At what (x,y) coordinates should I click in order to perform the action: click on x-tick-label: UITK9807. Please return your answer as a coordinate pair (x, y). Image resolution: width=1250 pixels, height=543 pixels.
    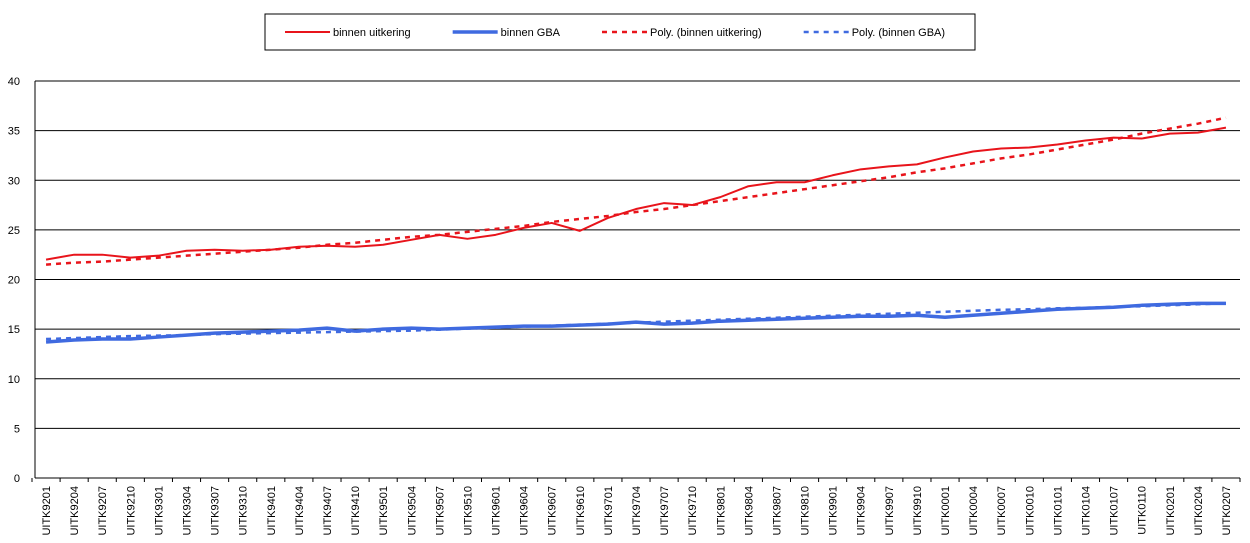
    Looking at the image, I should click on (777, 511).